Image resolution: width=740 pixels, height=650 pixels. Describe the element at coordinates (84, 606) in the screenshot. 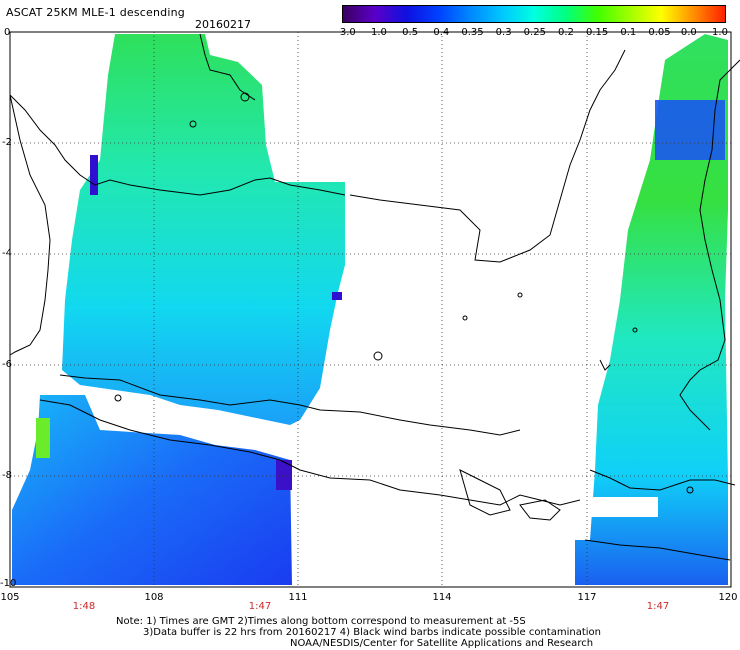

I see `time-label-1: 1:48` at that location.